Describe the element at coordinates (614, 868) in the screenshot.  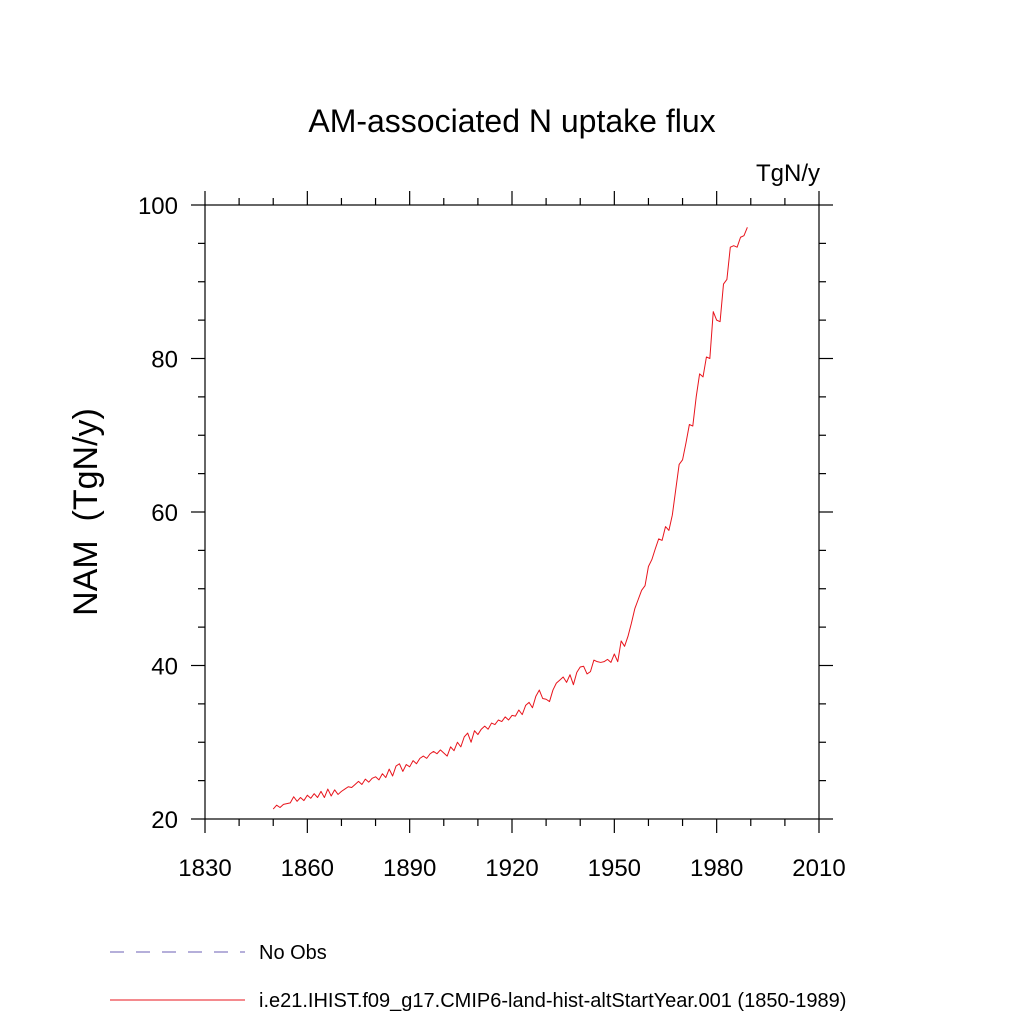
I see `x-tick-label: 1950` at that location.